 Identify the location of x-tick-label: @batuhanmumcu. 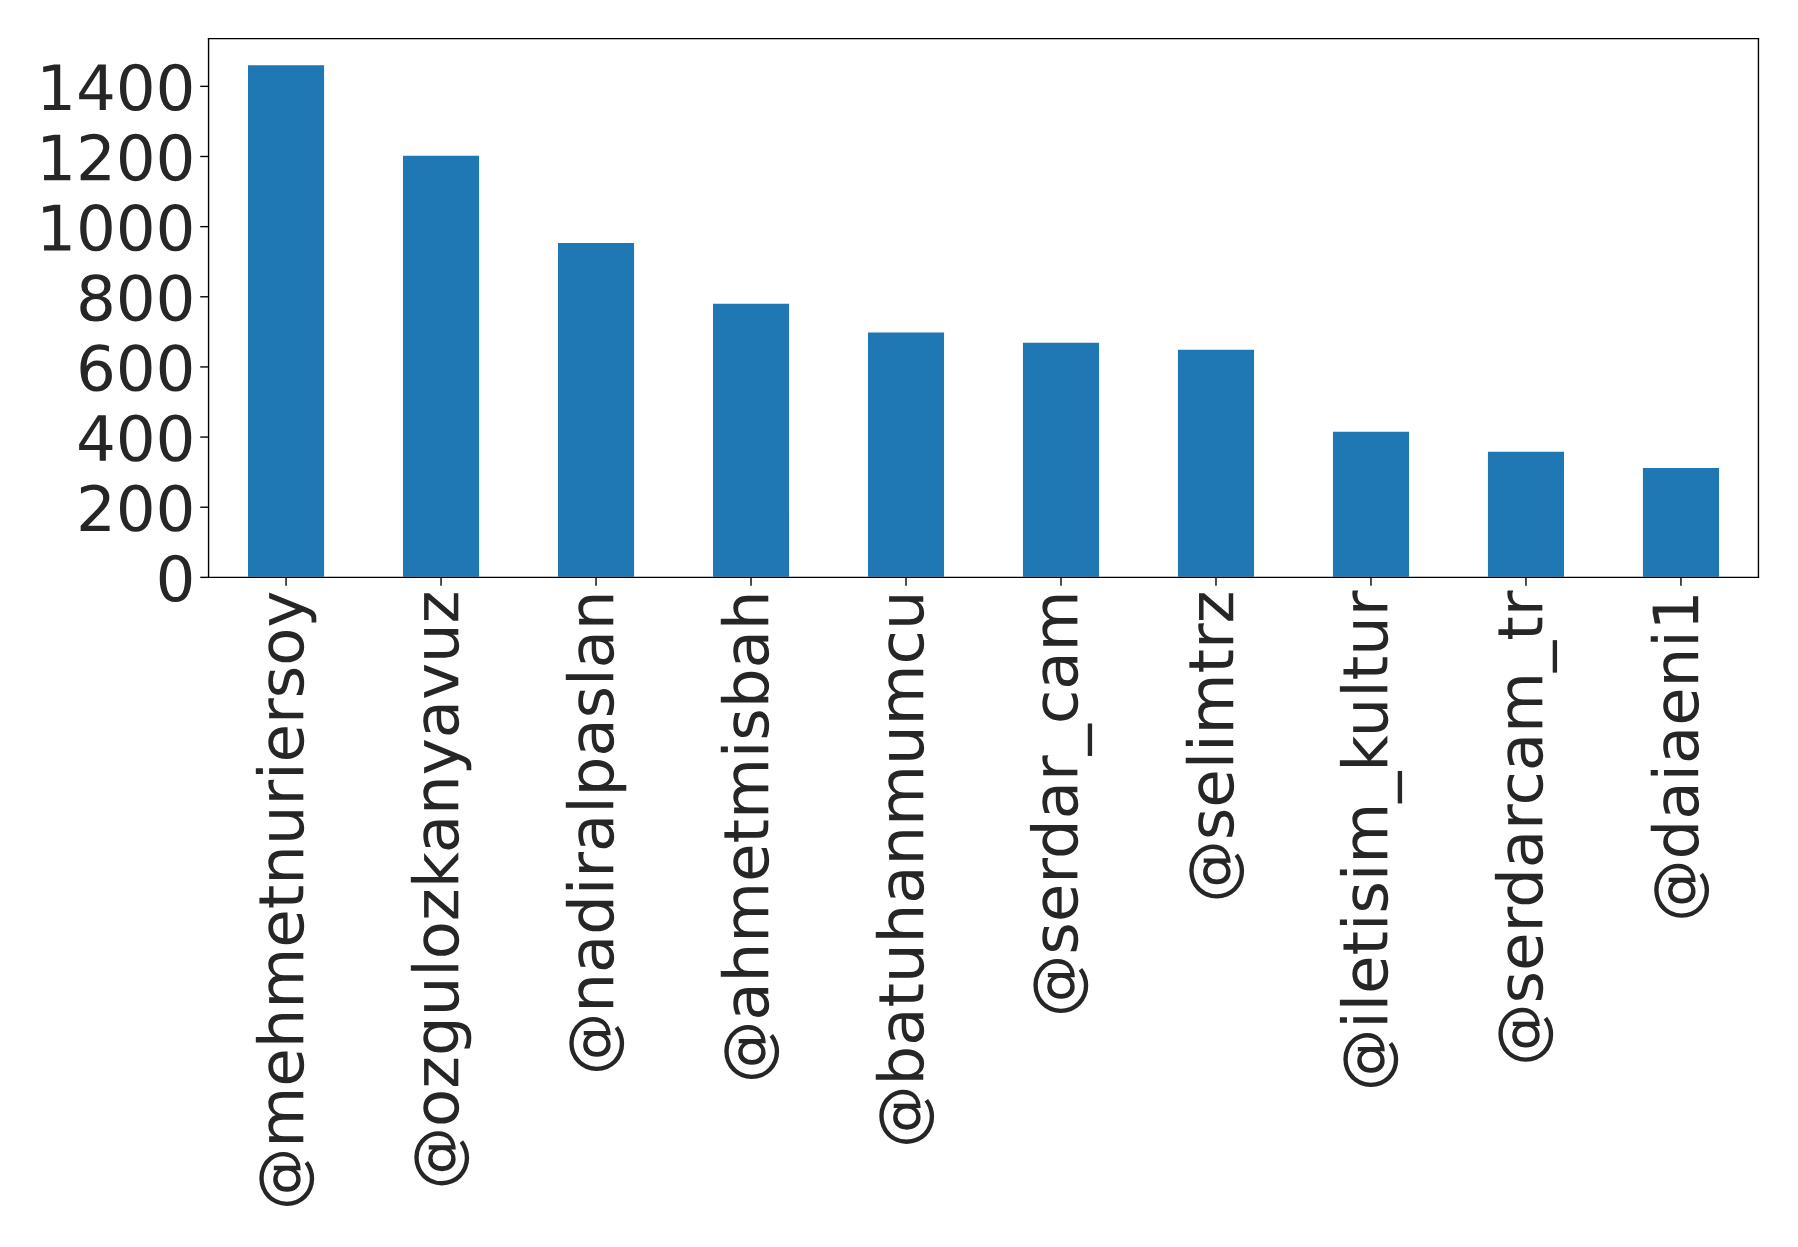
(905, 870).